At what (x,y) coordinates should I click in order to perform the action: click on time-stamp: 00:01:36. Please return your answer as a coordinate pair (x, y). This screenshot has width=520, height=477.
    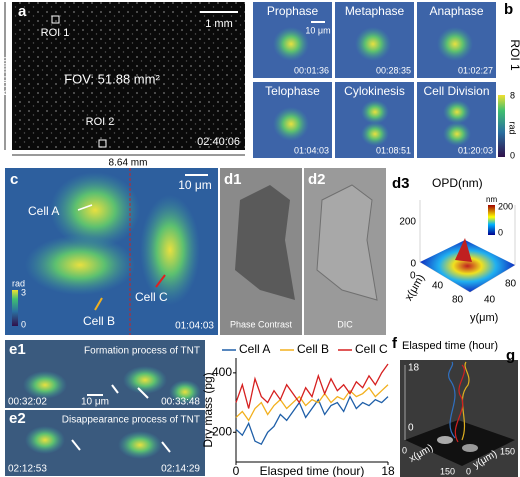
    Looking at the image, I should click on (311, 70).